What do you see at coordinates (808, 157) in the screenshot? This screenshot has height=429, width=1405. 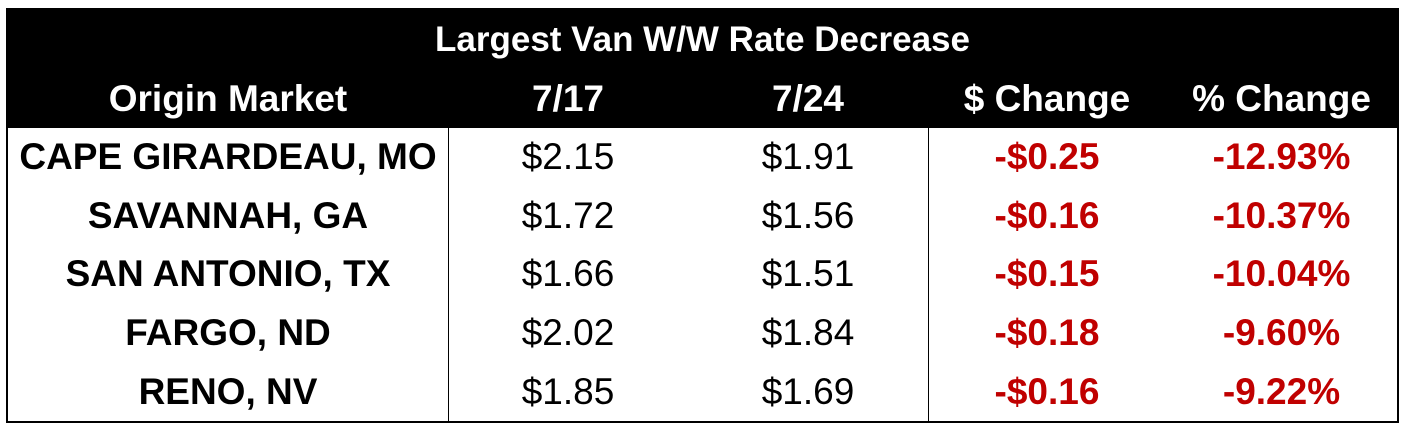 I see `rate-week-2-cell: $1.91` at bounding box center [808, 157].